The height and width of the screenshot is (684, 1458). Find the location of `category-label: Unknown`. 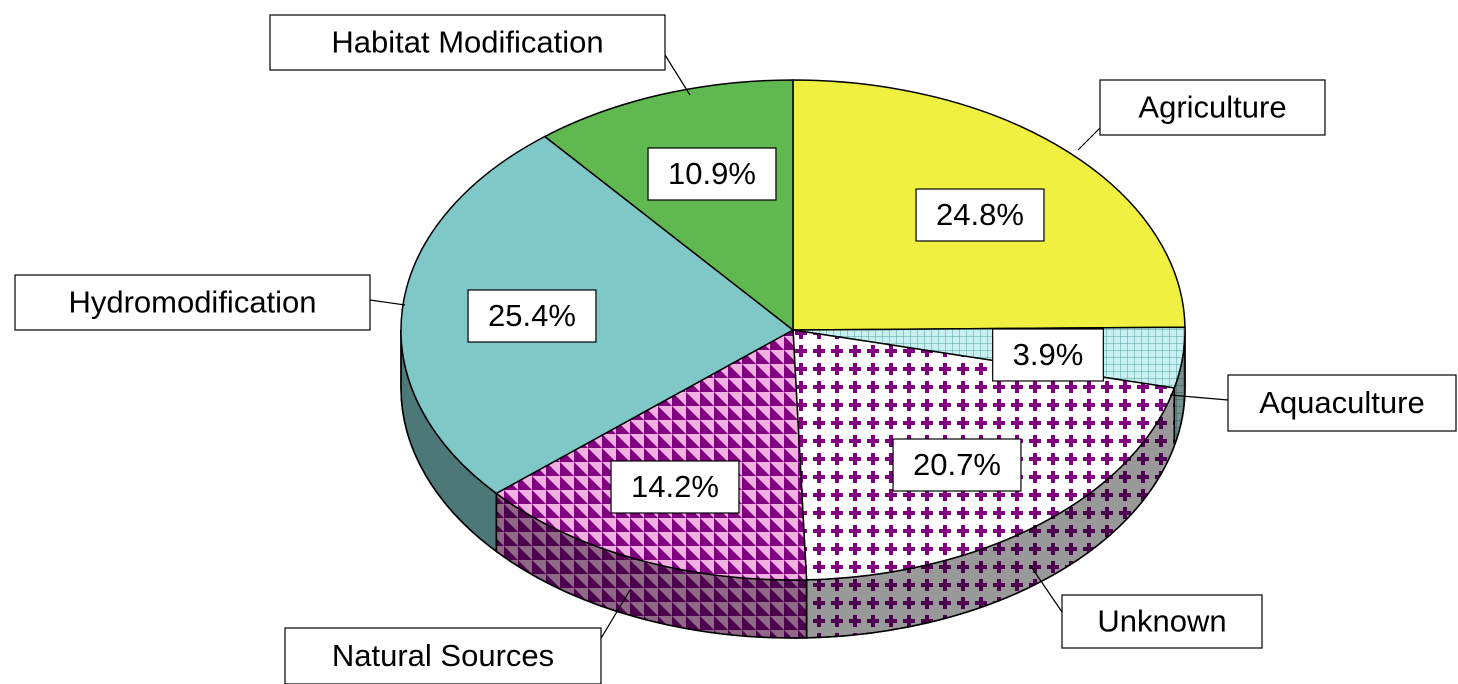

category-label: Unknown is located at coordinates (1161, 621).